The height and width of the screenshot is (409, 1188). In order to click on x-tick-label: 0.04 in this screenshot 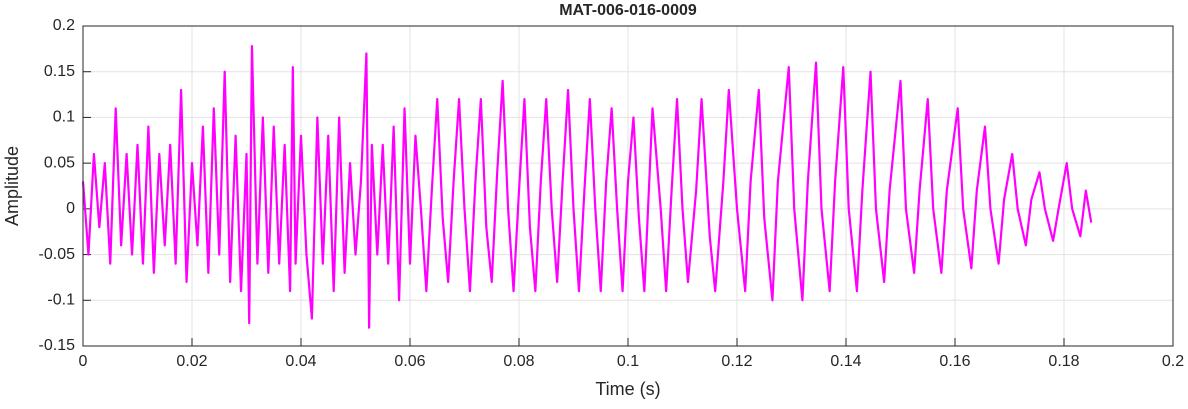, I will do `click(300, 361)`.